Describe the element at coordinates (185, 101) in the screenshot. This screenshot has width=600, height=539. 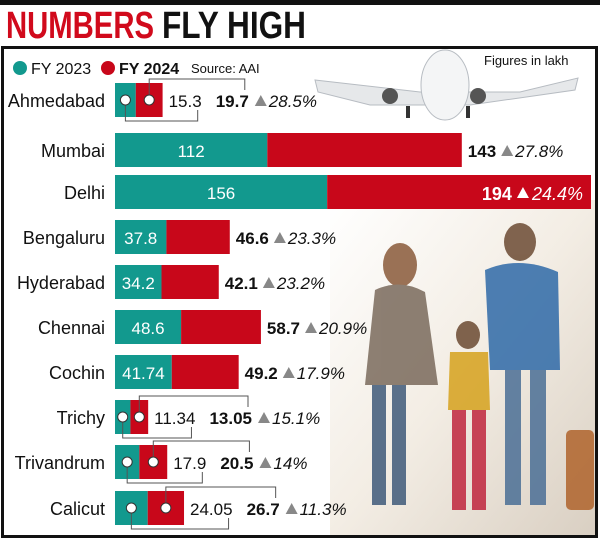
I see `value-fy2023: 15.3` at that location.